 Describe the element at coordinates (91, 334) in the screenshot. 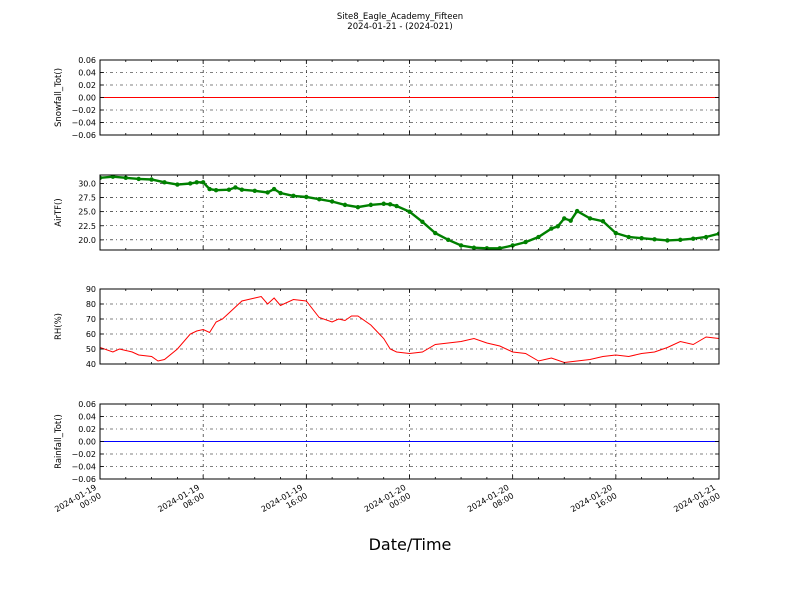

I see `y-tick-label: 60` at that location.